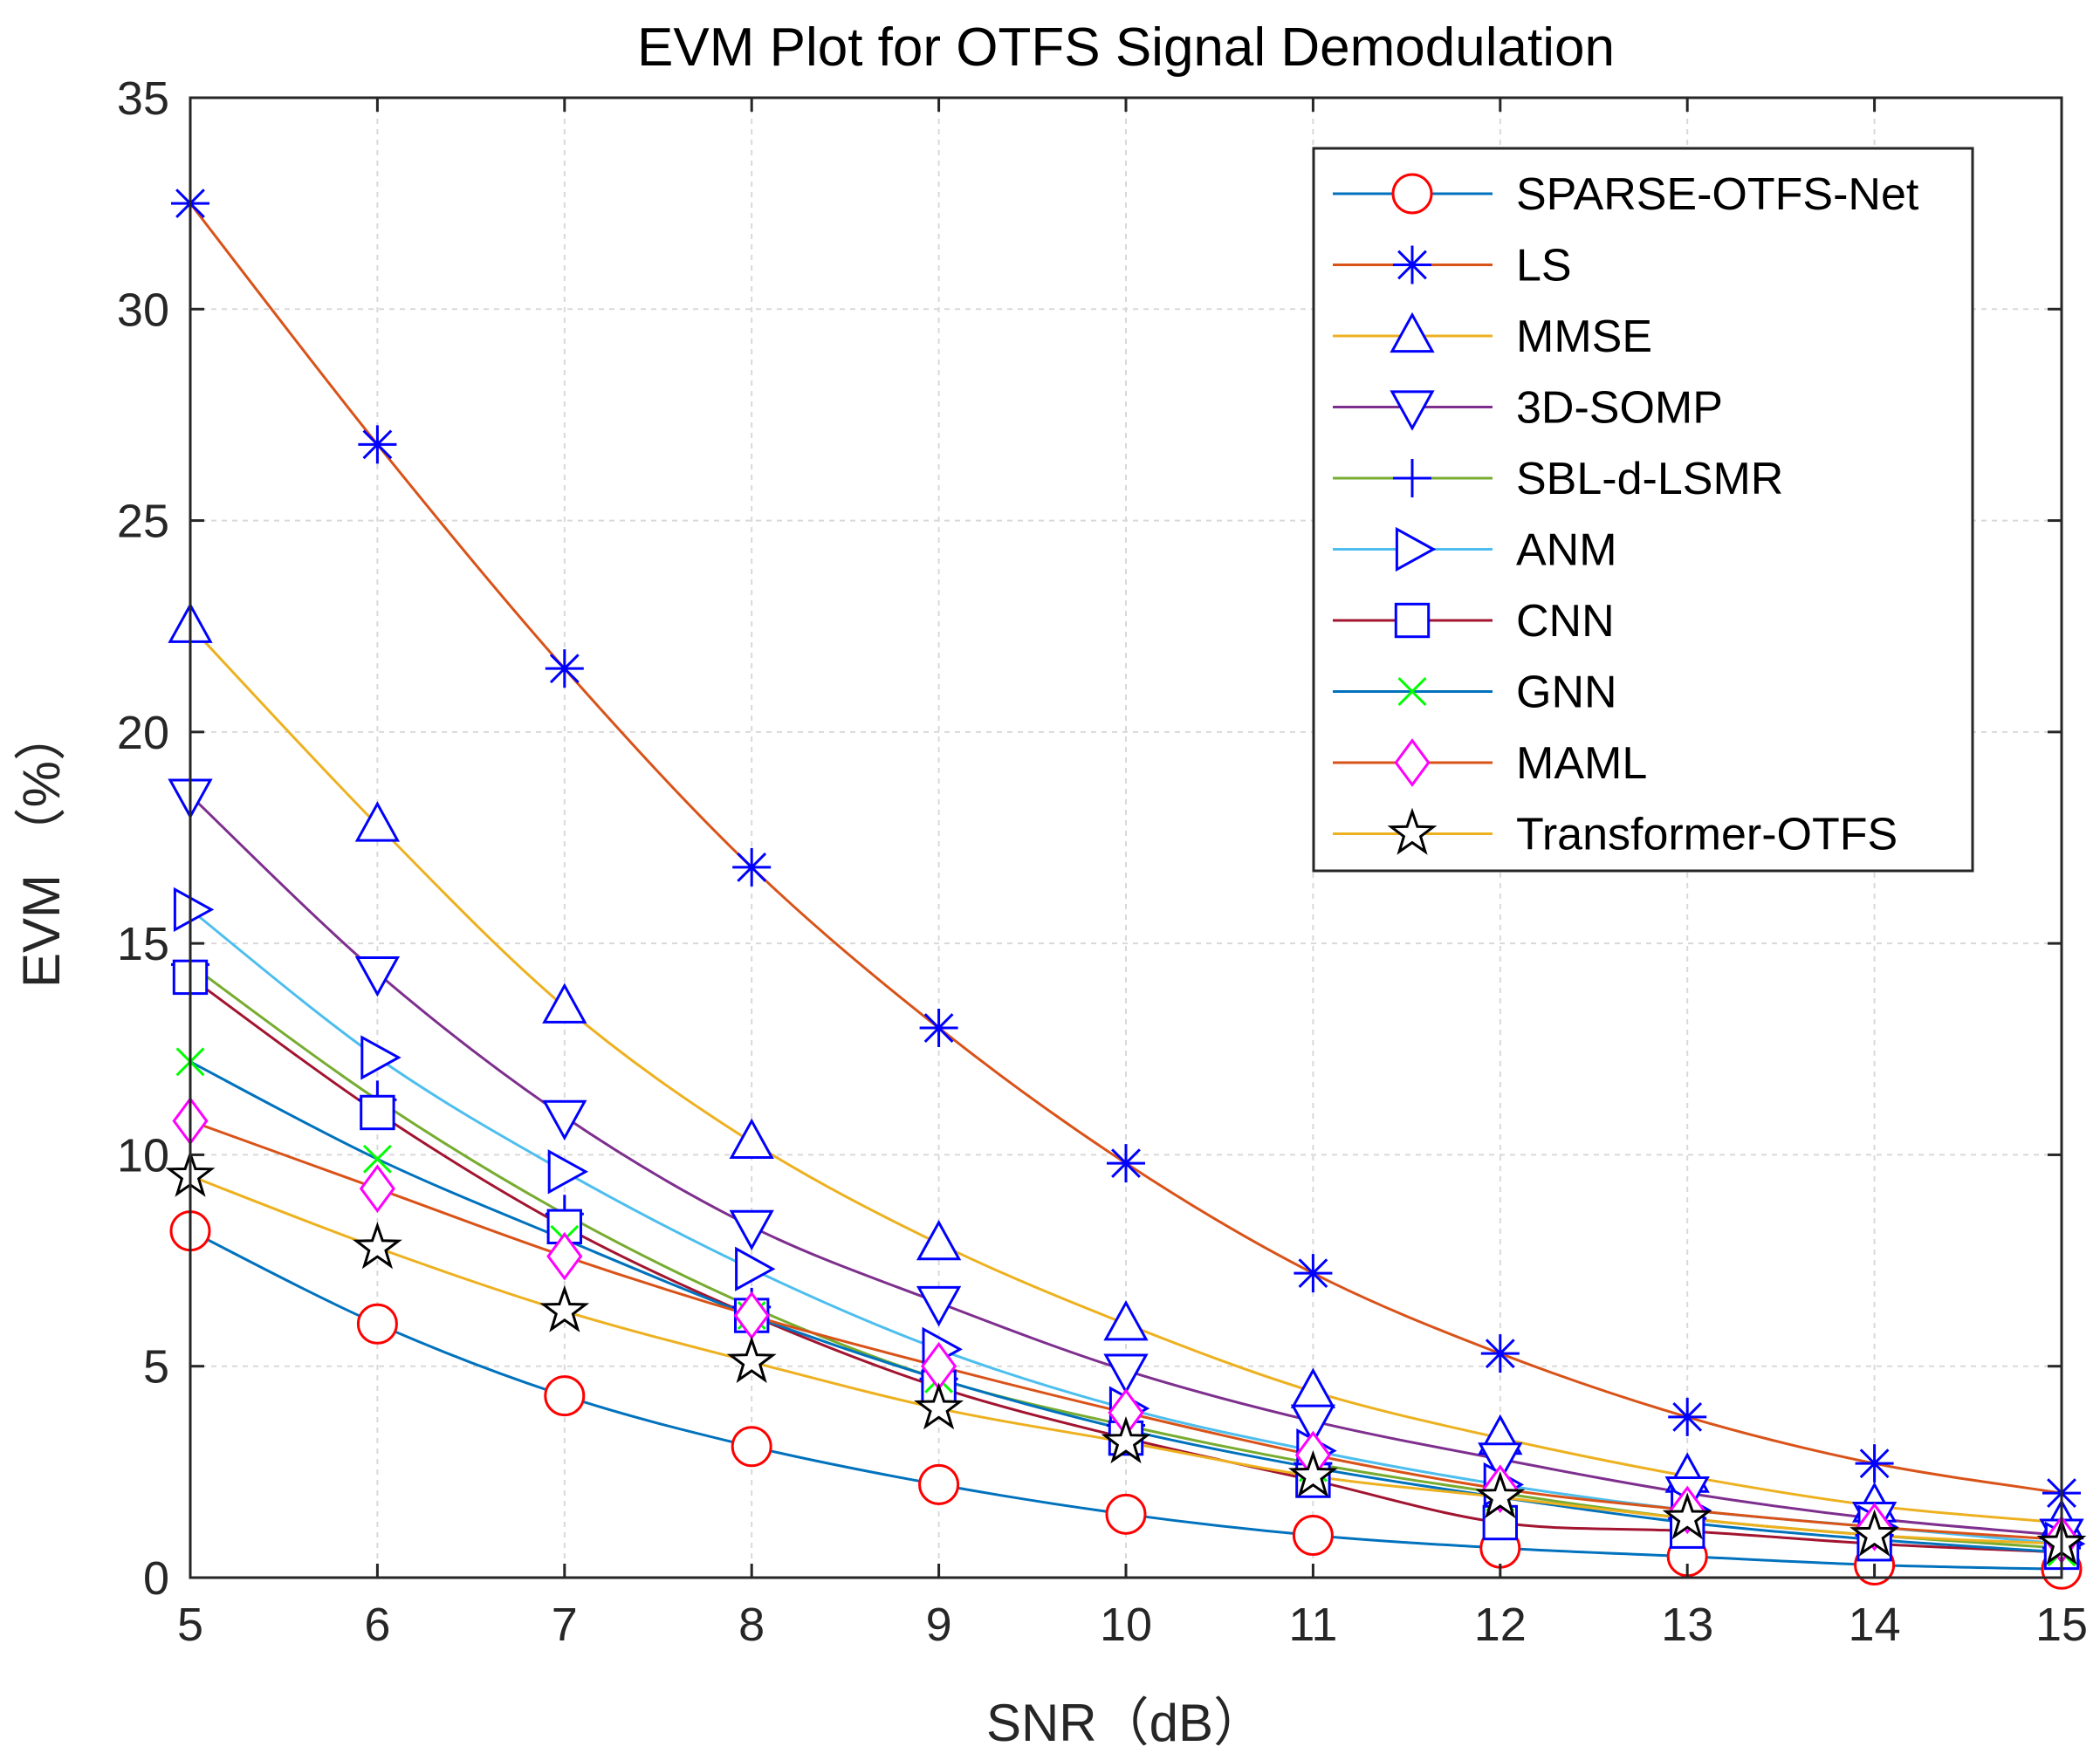  Describe the element at coordinates (377, 1625) in the screenshot. I see `x-tick-label: 6` at that location.